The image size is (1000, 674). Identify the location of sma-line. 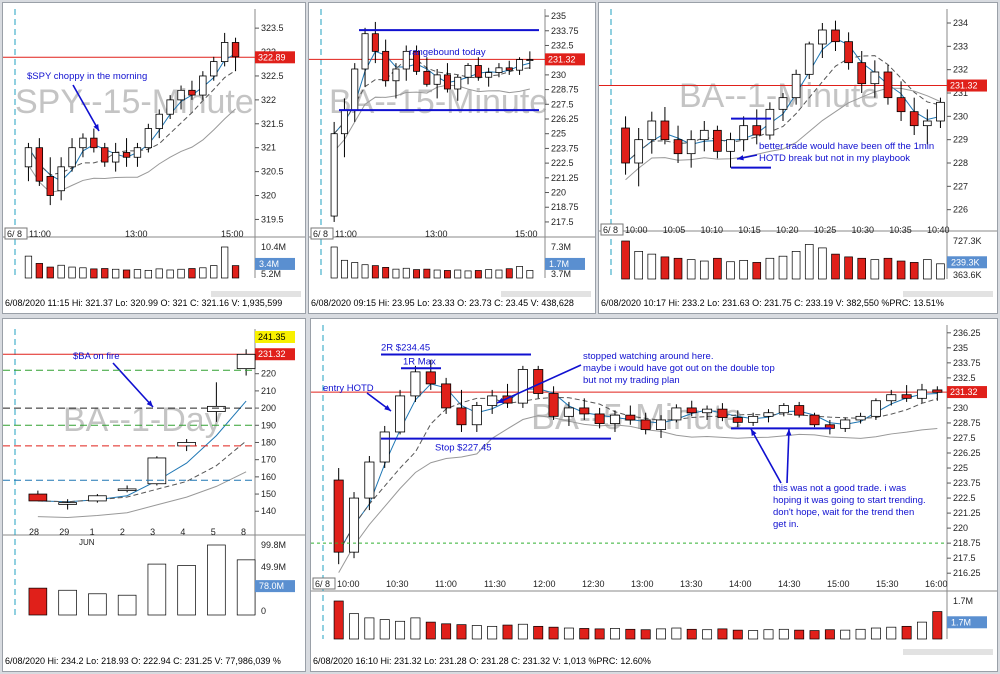
(638, 474).